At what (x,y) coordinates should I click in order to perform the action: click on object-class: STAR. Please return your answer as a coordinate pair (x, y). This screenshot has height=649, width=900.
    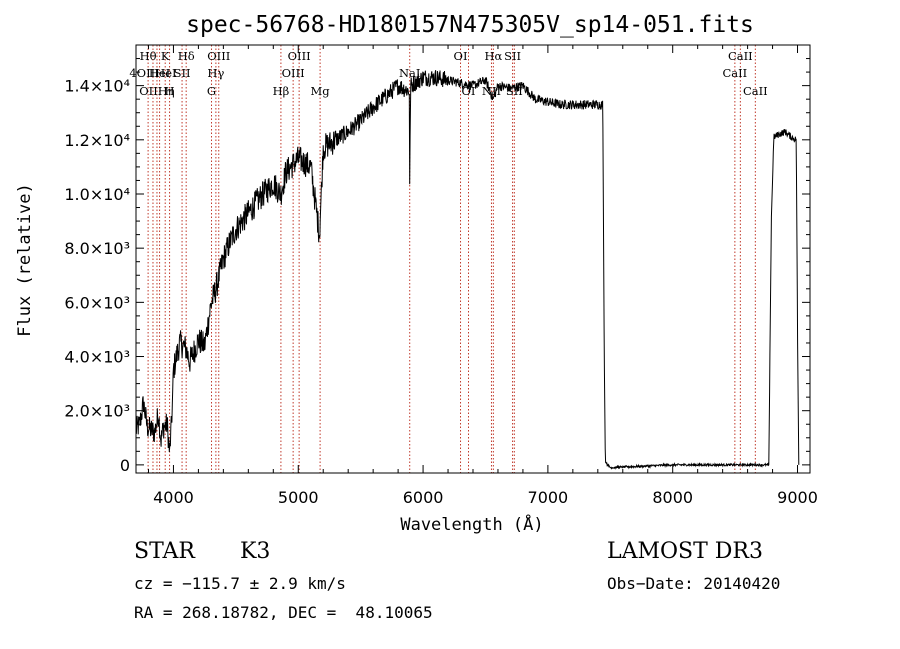
    Looking at the image, I should click on (164, 551).